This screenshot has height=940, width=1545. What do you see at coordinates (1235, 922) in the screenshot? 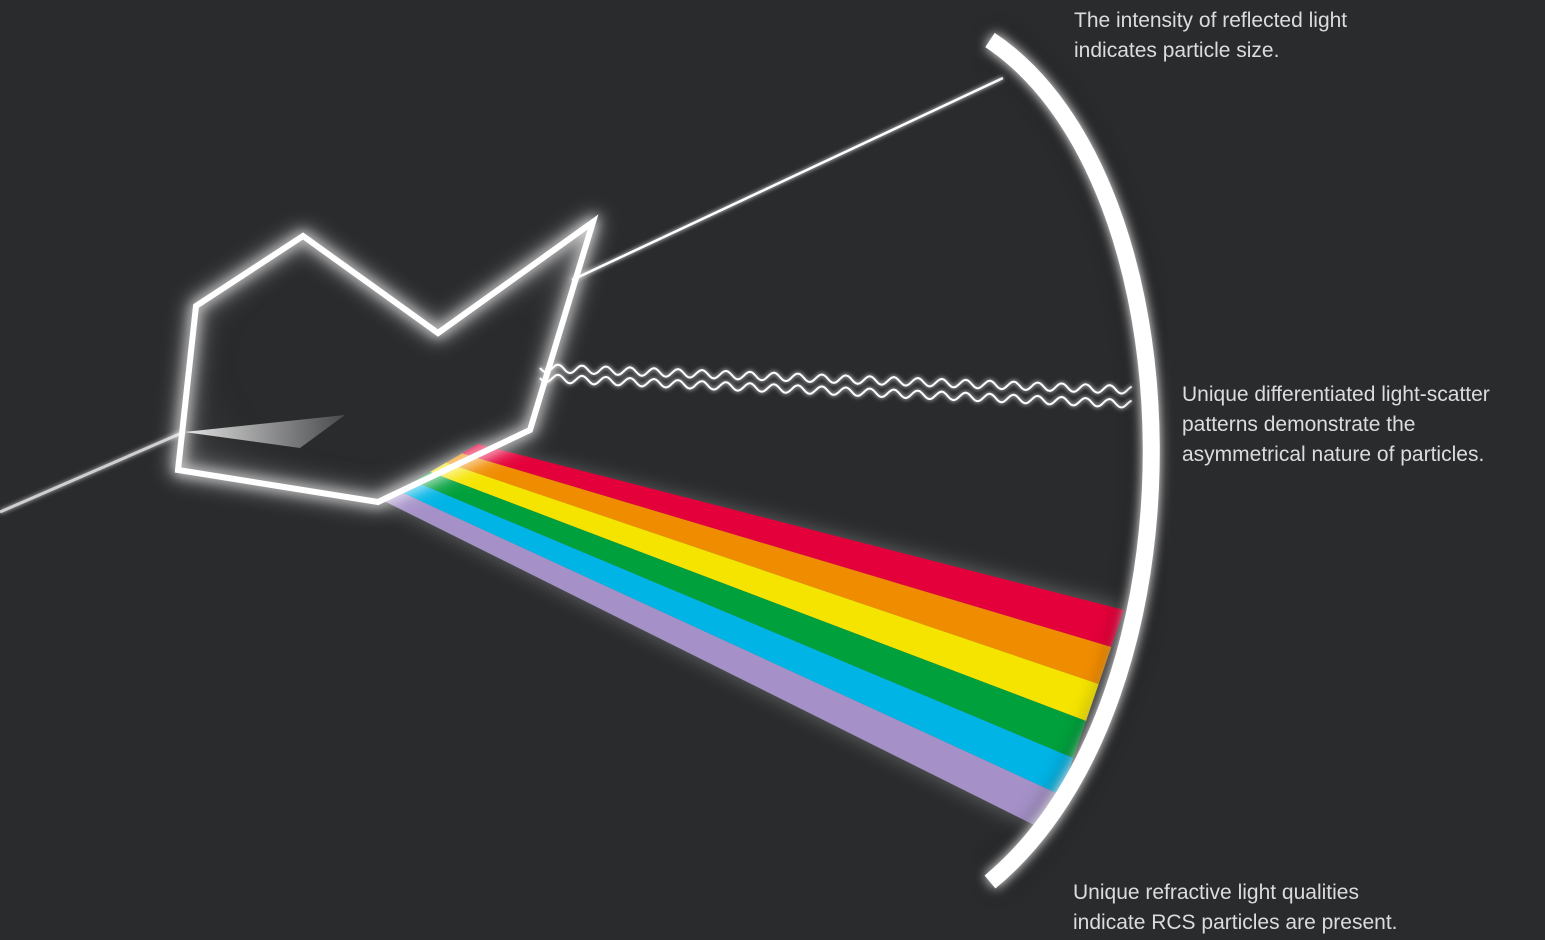
I see `caption-line: indicate RCS particles are present.` at bounding box center [1235, 922].